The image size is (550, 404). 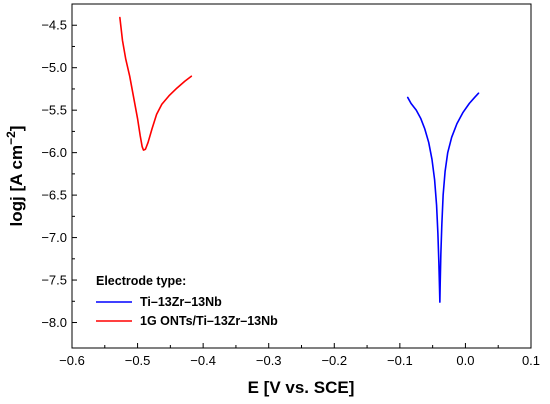 What do you see at coordinates (269, 360) in the screenshot?
I see `x-tick-label: −0.3` at bounding box center [269, 360].